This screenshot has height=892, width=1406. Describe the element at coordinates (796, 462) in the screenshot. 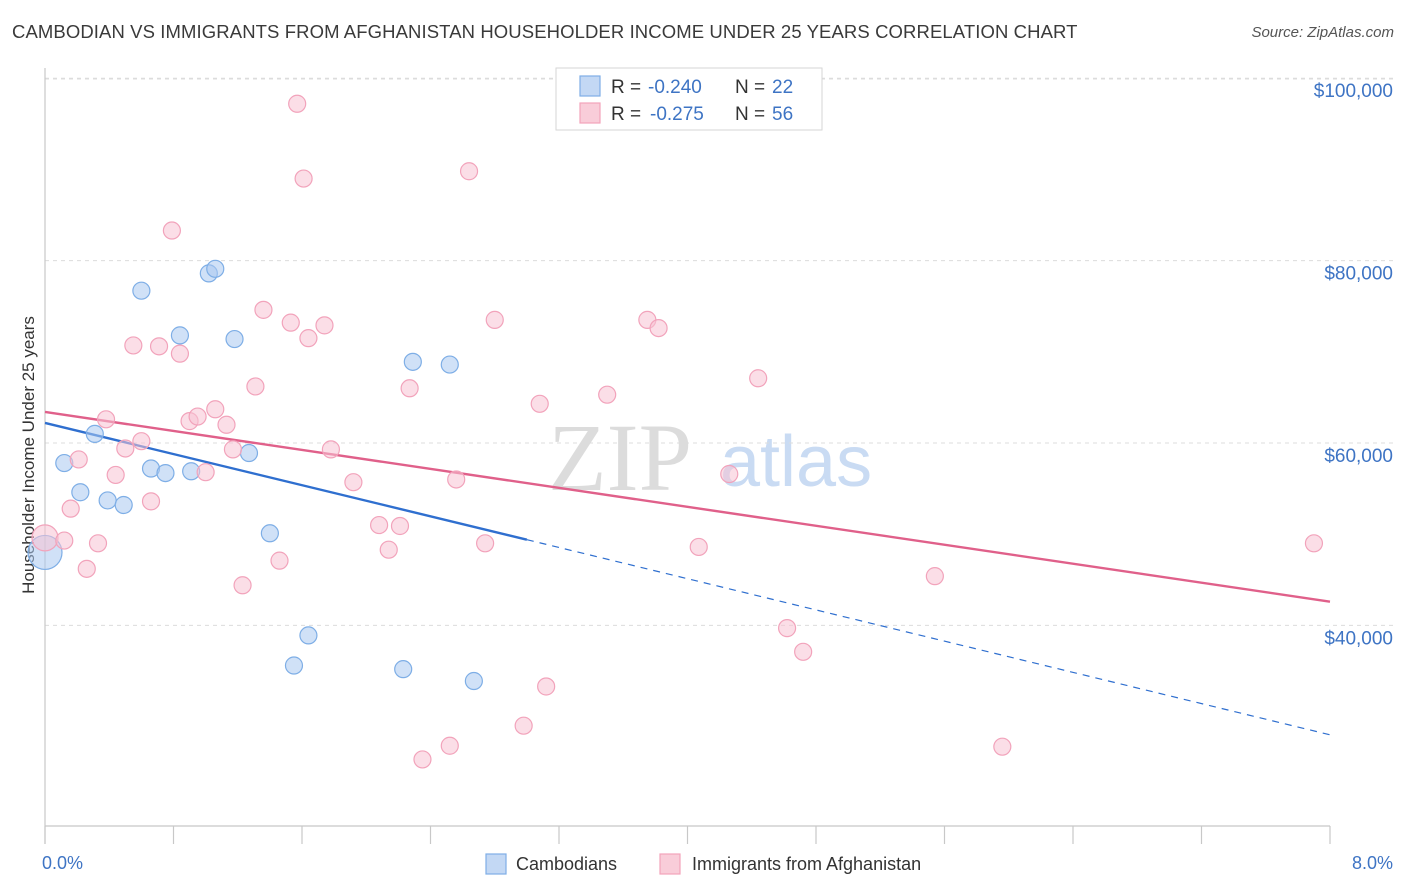

I see `watermark-atlas: atlas` at that location.